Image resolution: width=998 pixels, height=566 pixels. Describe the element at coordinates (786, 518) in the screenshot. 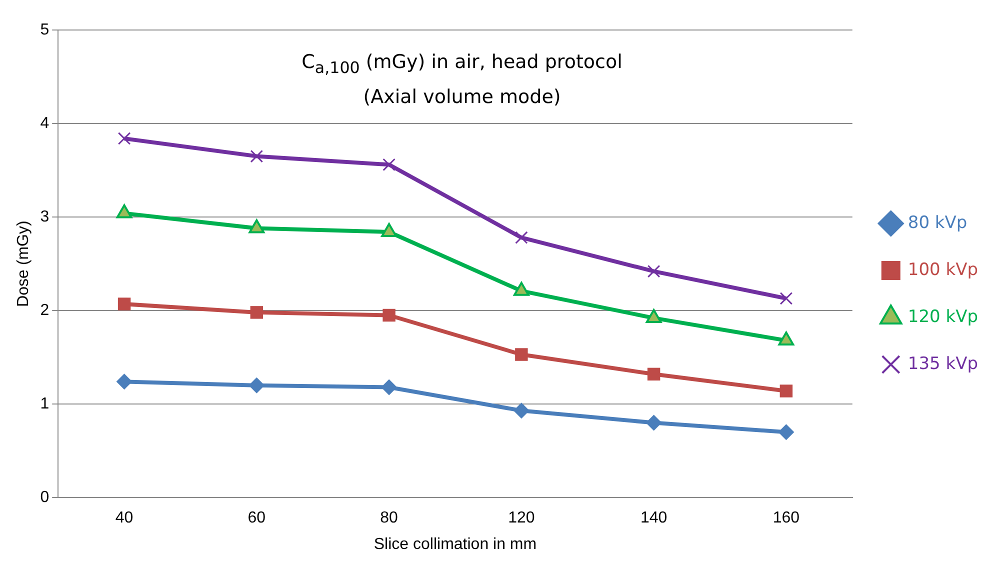

I see `x-tick-label: 160` at that location.